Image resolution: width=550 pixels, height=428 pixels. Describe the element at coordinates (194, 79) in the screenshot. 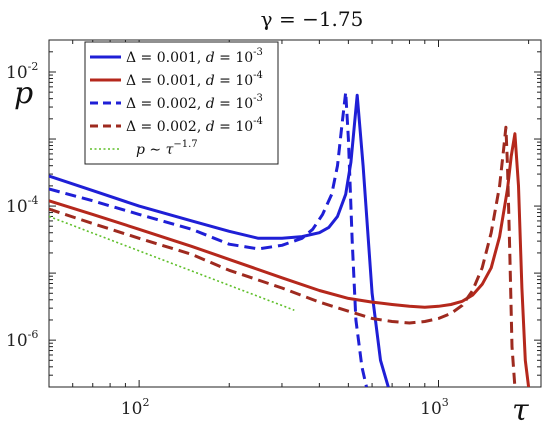

I see `legend-label-2: Δ = 0.001, d = 10-4` at that location.